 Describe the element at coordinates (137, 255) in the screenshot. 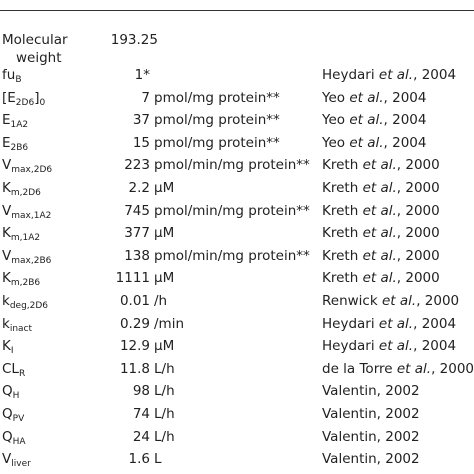

I see `value: 138` at that location.